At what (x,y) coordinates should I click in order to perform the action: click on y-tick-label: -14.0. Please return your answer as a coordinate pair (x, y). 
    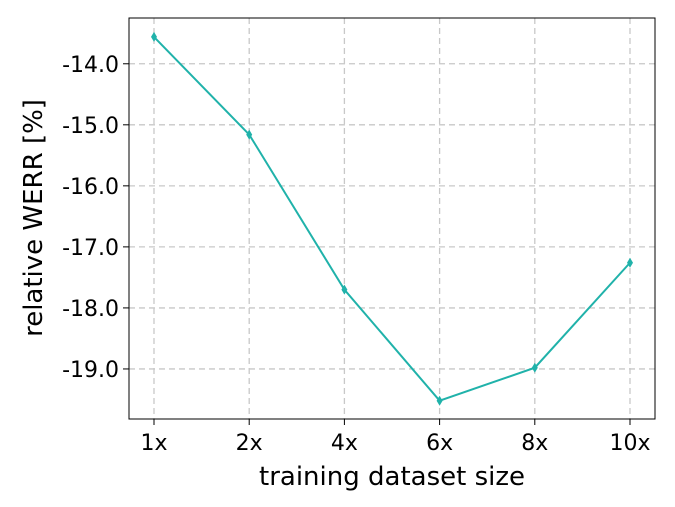
    Looking at the image, I should click on (90, 65).